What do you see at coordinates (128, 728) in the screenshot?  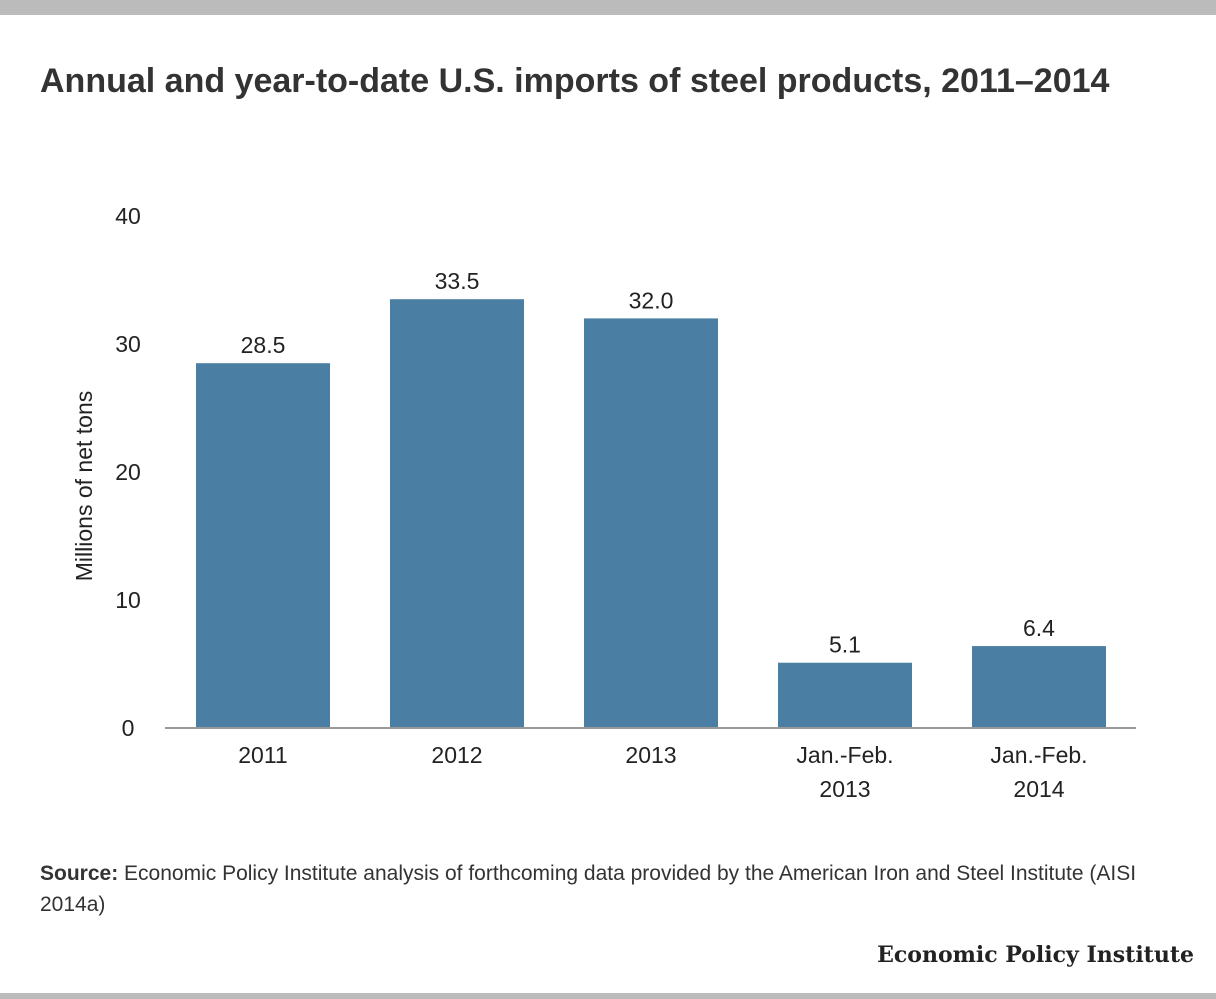 I see `y-tick-label: 0` at bounding box center [128, 728].